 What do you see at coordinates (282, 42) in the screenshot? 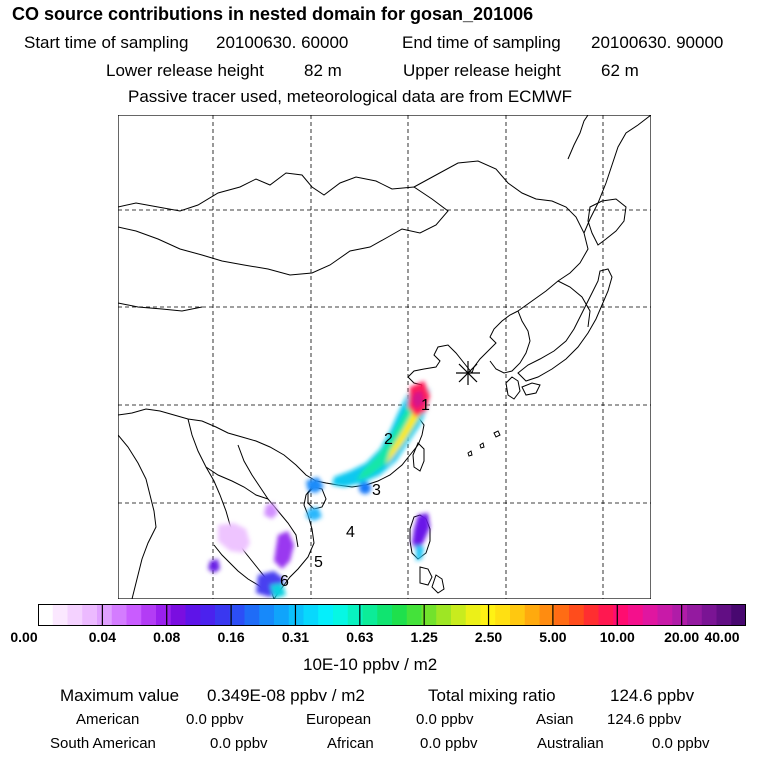
I see `start-time-value: 20100630. 60000` at bounding box center [282, 42].